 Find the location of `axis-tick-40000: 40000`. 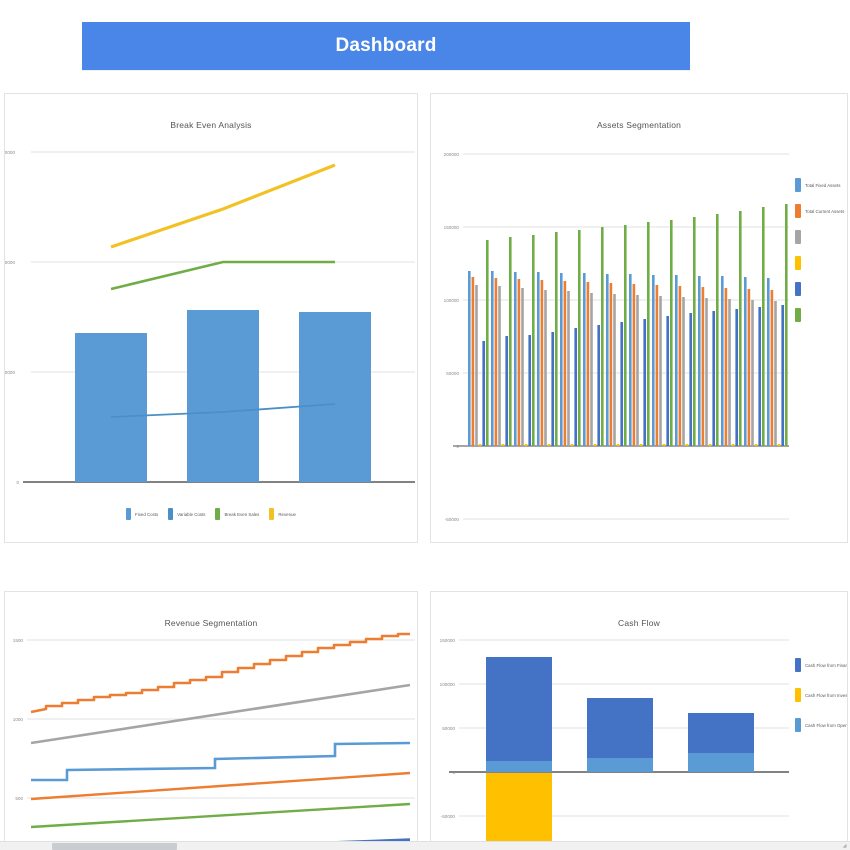

axis-tick-40000: 40000 is located at coordinates (10, 262).